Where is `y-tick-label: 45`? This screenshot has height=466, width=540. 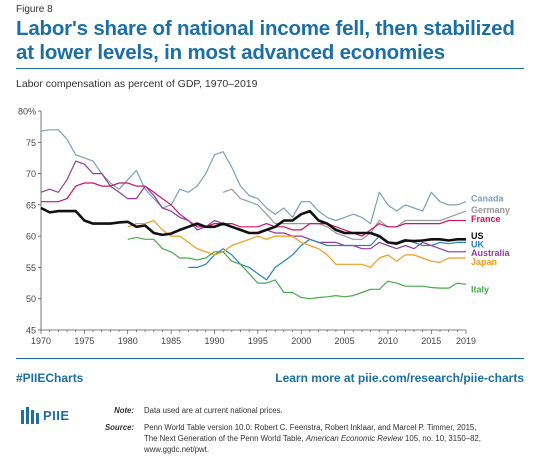
y-tick-label: 45 is located at coordinates (31, 331).